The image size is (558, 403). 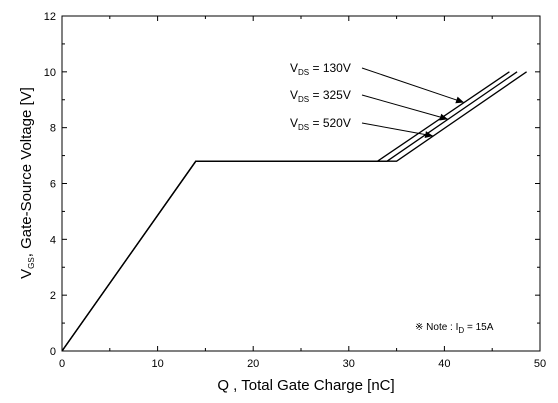 I want to click on y-tick-label: 10, so click(x=50, y=73).